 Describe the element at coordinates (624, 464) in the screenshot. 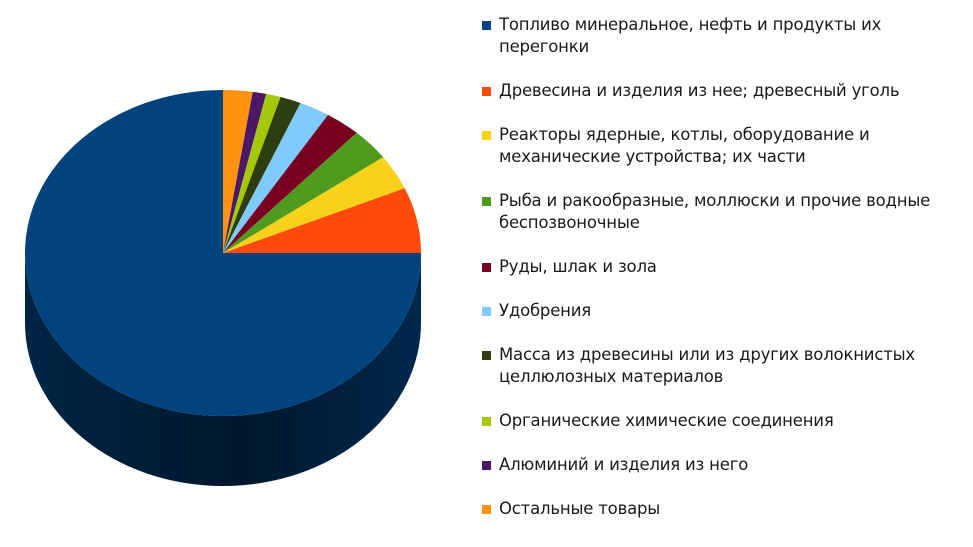

I see `legend-label-aluminium: Алюминий и изделия из него` at that location.